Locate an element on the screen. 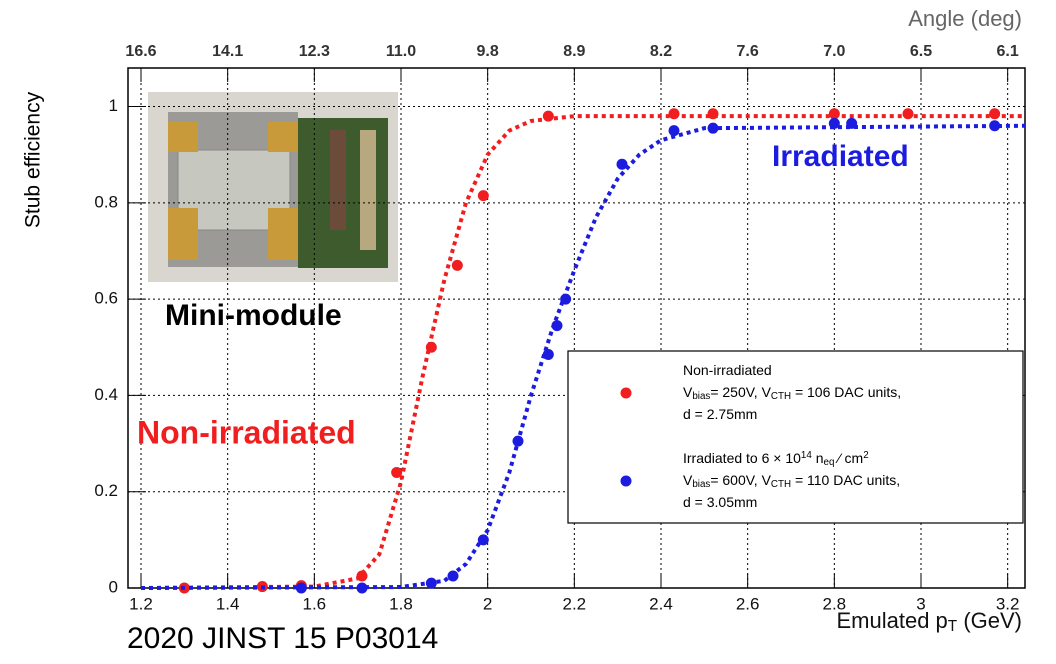 This screenshot has width=1056, height=664. annotation: Irradiated is located at coordinates (840, 156).